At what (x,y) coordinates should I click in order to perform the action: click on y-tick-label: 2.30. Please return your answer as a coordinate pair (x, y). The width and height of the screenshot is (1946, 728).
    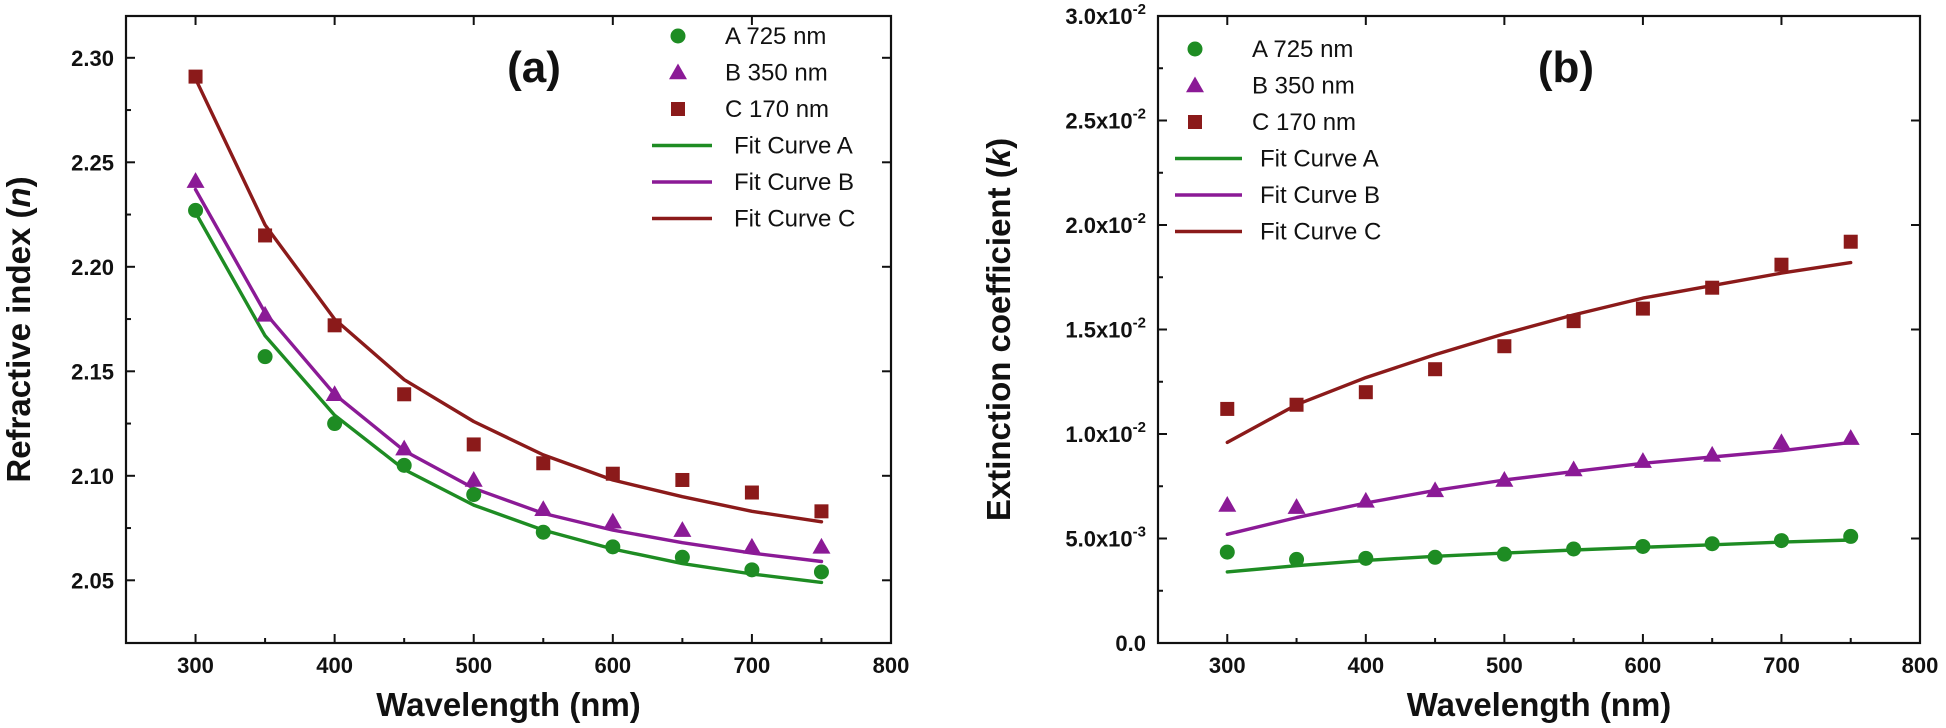
    Looking at the image, I should click on (92, 58).